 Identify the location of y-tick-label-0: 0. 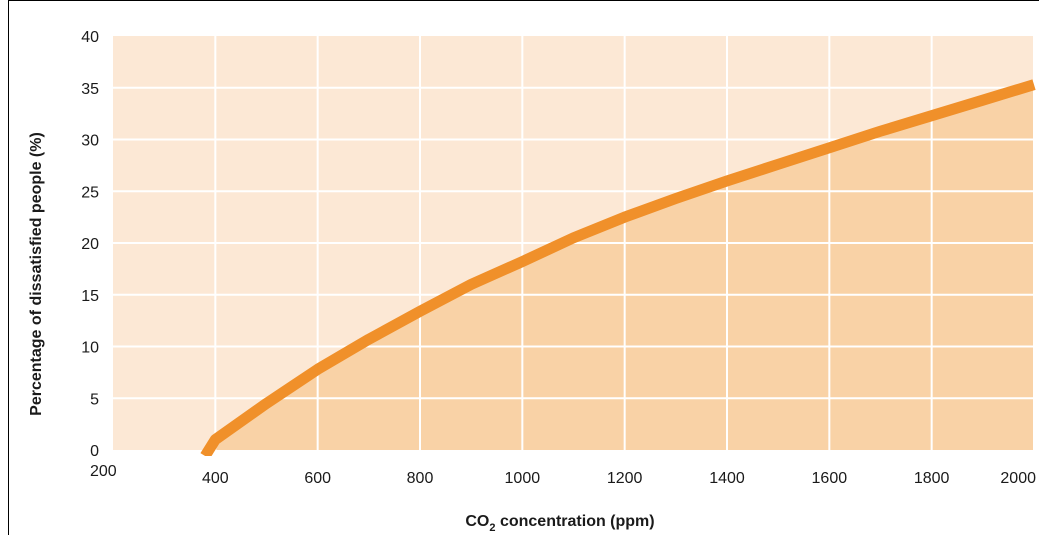
(94, 451).